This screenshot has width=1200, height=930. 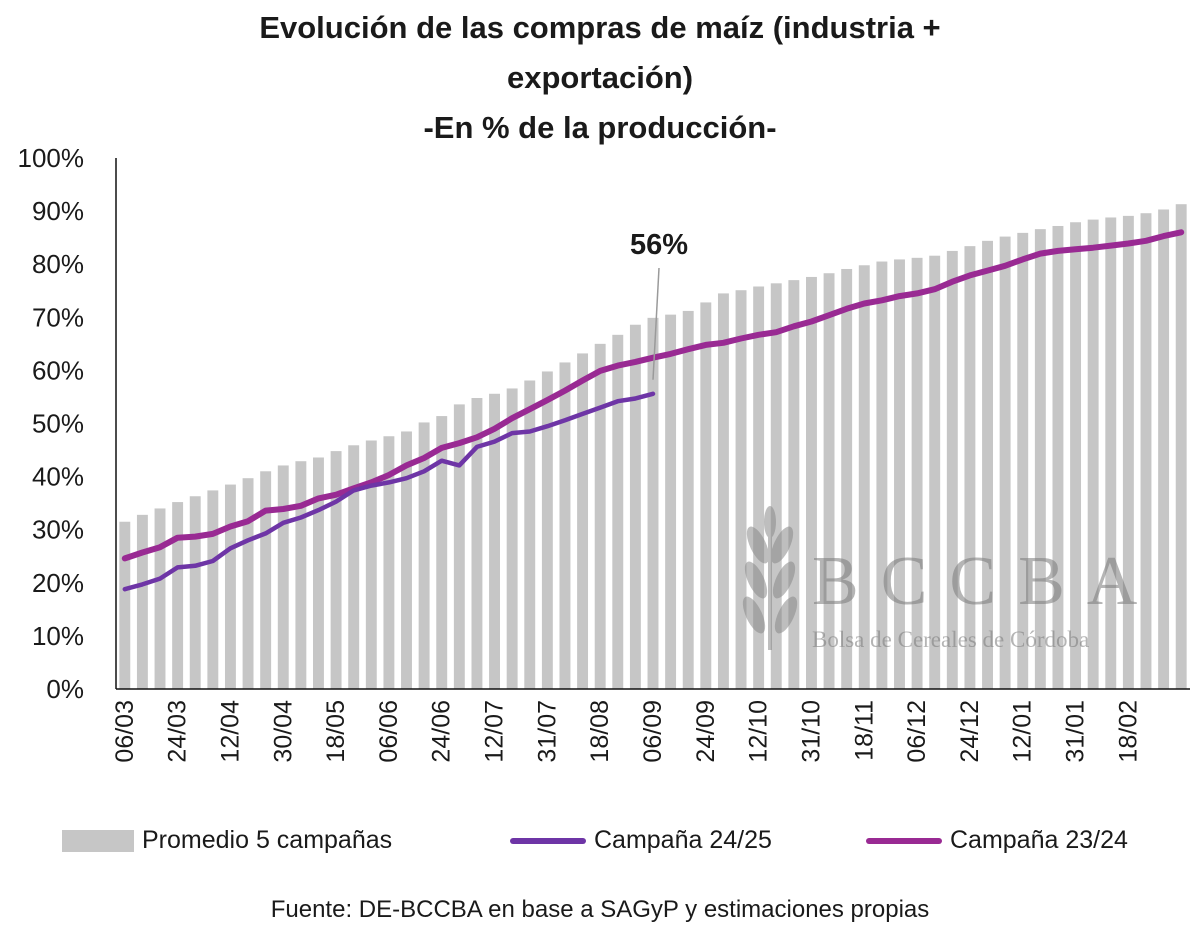 What do you see at coordinates (1023, 731) in the screenshot?
I see `x-tick-label: 12/01` at bounding box center [1023, 731].